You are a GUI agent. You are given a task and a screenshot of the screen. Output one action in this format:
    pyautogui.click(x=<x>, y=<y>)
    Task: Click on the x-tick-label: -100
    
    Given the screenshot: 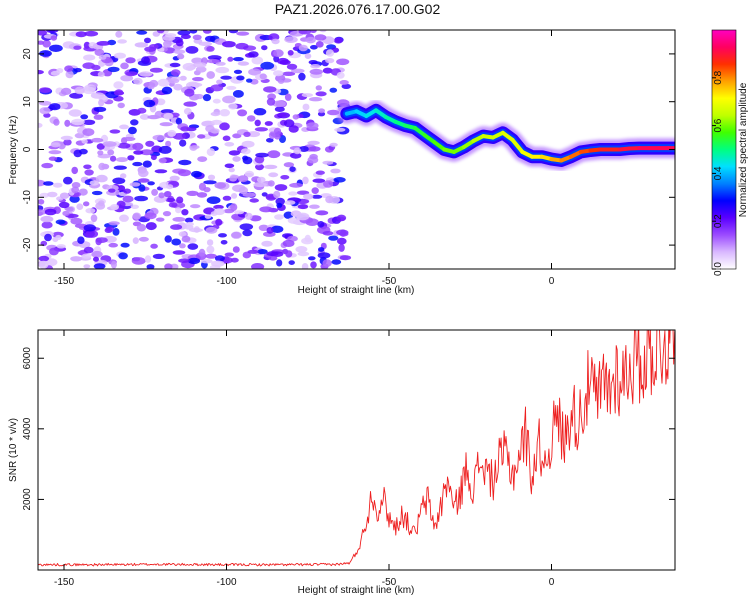 What is the action you would take?
    pyautogui.click(x=226, y=582)
    